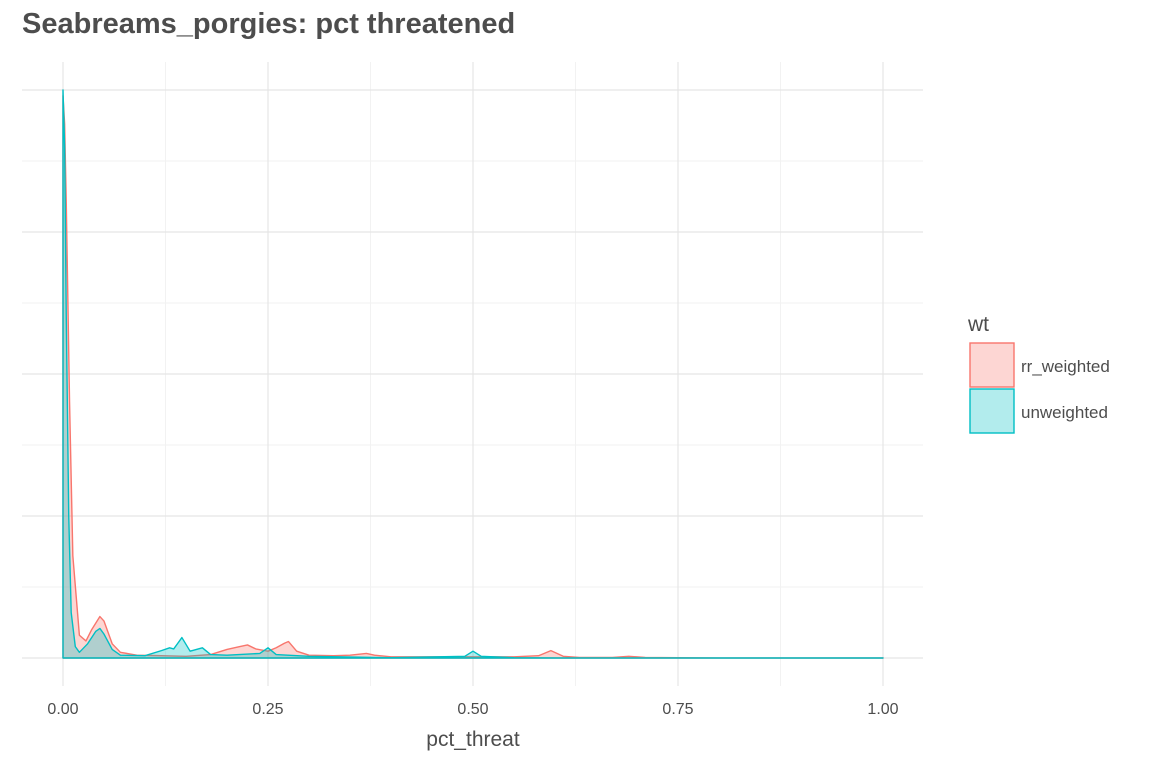 The image size is (1152, 768). I want to click on x-tick-label: 0.50, so click(472, 709).